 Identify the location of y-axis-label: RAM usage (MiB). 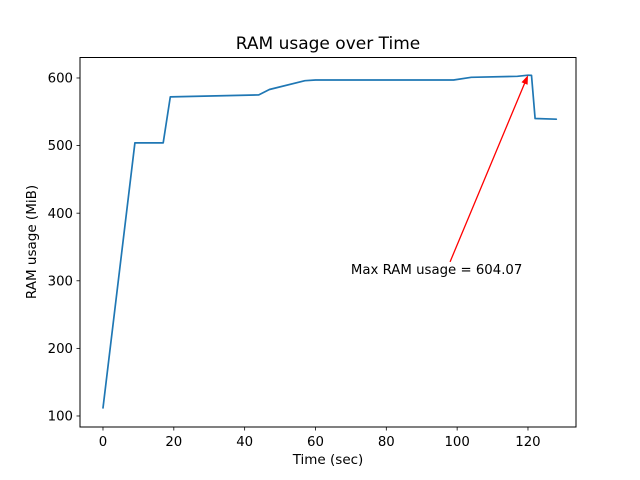
(32, 242).